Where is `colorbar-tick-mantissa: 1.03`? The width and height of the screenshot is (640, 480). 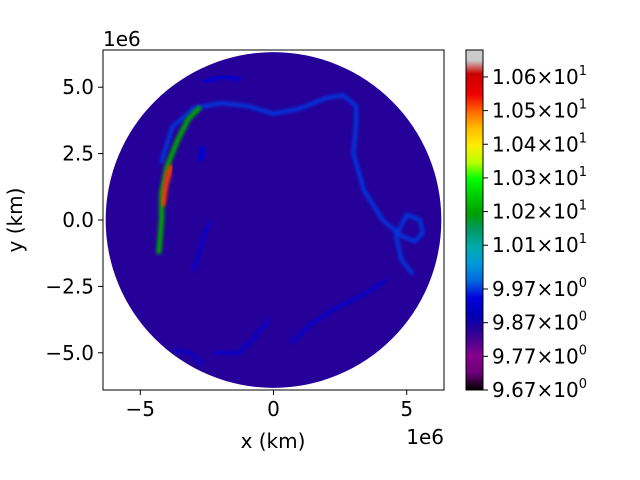
colorbar-tick-mantissa: 1.03 is located at coordinates (514, 178).